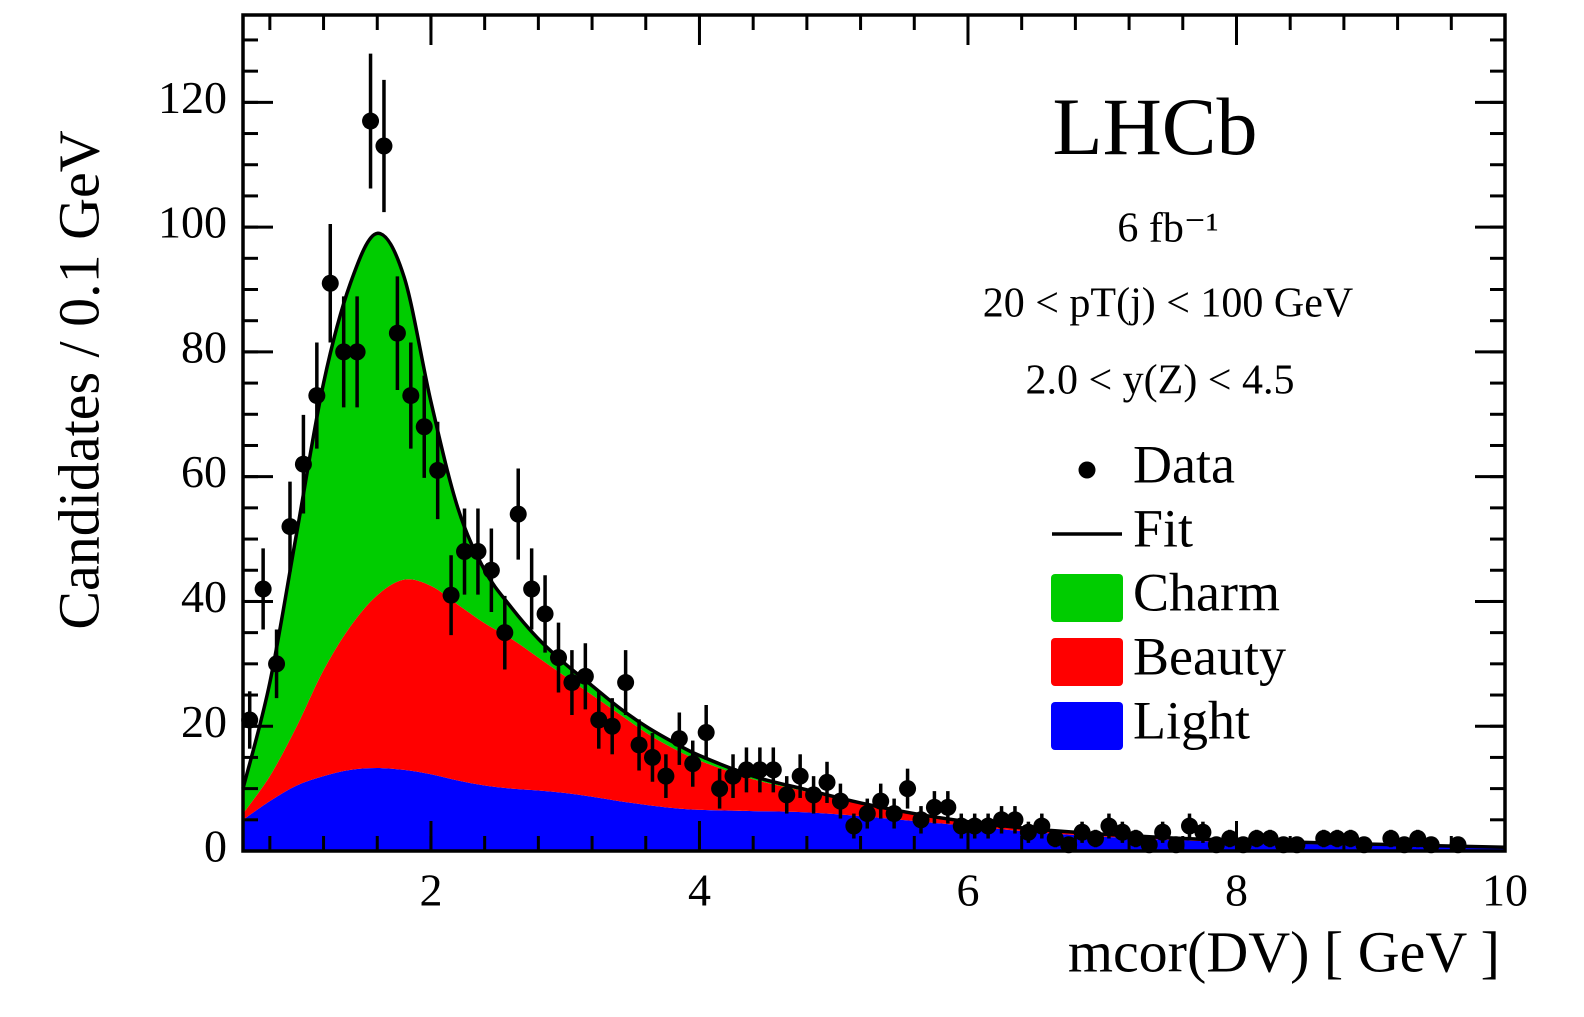 The image size is (1584, 1017). I want to click on x-tick-label: 4, so click(699, 890).